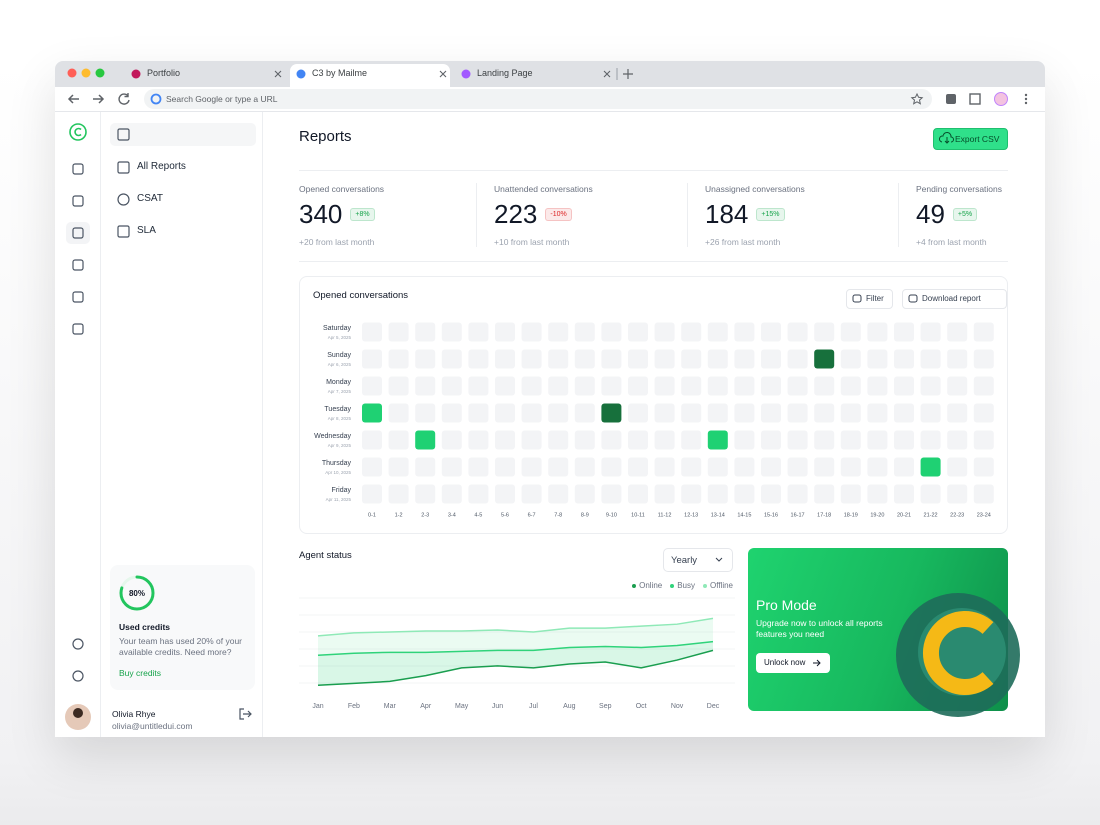 Image resolution: width=1100 pixels, height=825 pixels. What do you see at coordinates (875, 298) in the screenshot?
I see `heatmap-button-label: Filter` at bounding box center [875, 298].